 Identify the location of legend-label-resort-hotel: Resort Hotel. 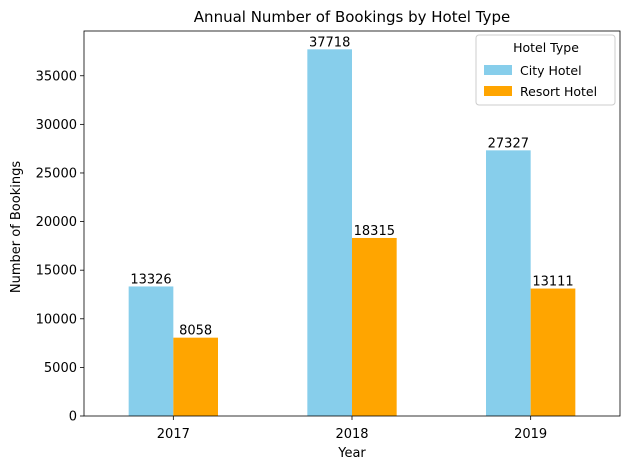
(558, 91).